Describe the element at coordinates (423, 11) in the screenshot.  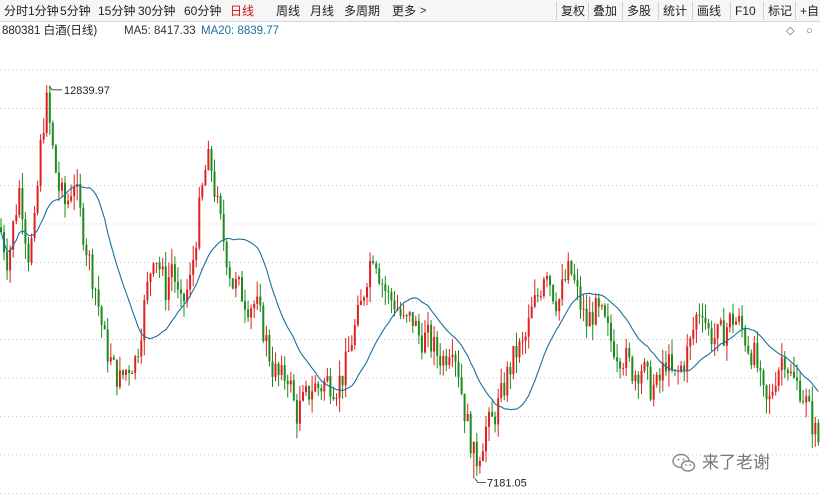
I see `chevron-right-icon: >` at that location.